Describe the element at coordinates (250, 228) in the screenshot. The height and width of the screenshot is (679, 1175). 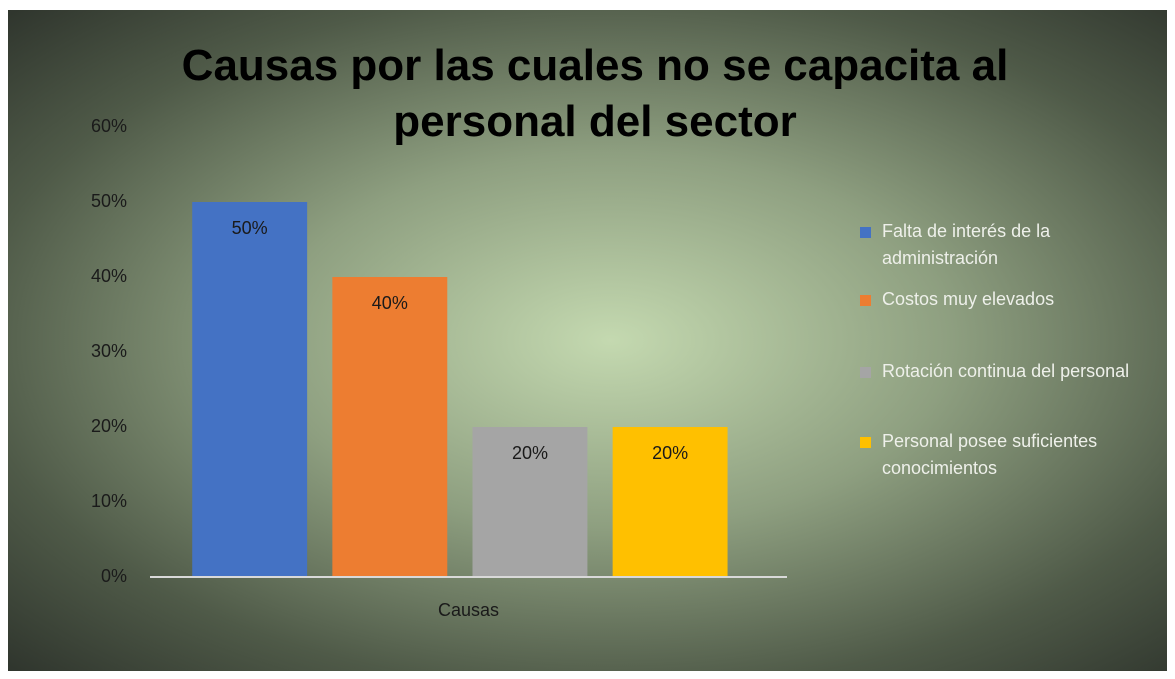
I see `data-label: 50%` at that location.